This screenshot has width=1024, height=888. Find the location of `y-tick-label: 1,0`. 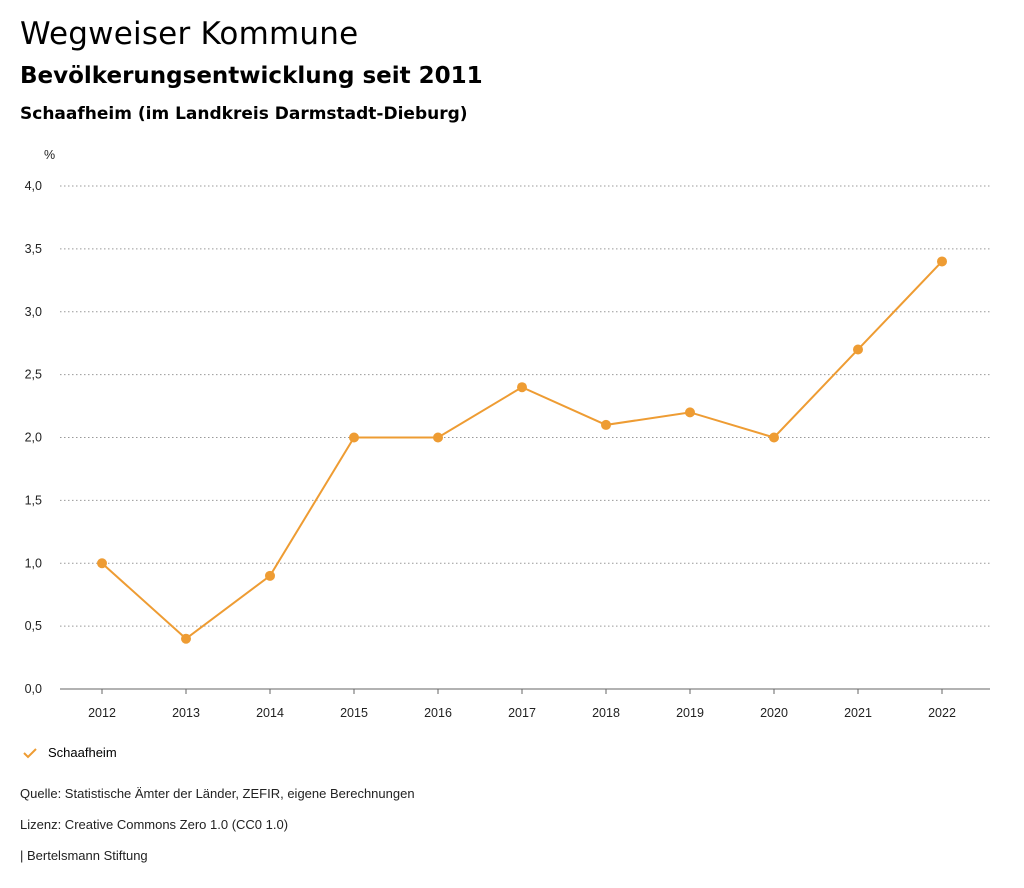

y-tick-label: 1,0 is located at coordinates (33, 563).